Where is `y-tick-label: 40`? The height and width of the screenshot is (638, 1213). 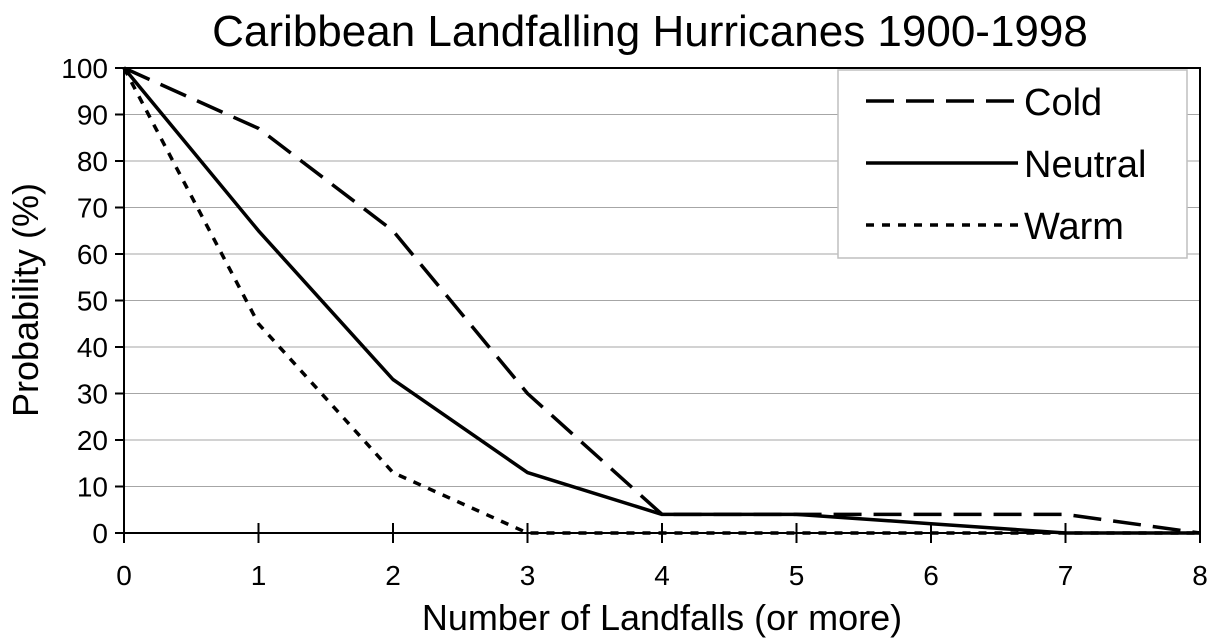 y-tick-label: 40 is located at coordinates (92, 347).